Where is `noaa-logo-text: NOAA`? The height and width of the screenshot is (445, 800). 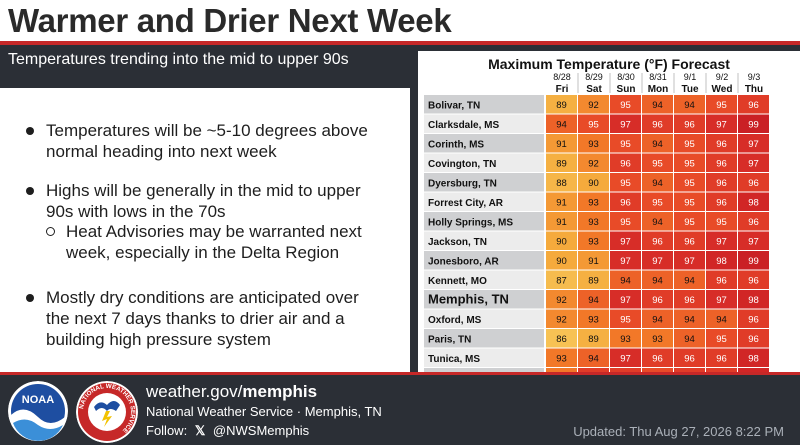
noaa-logo-text: NOAA is located at coordinates (38, 400).